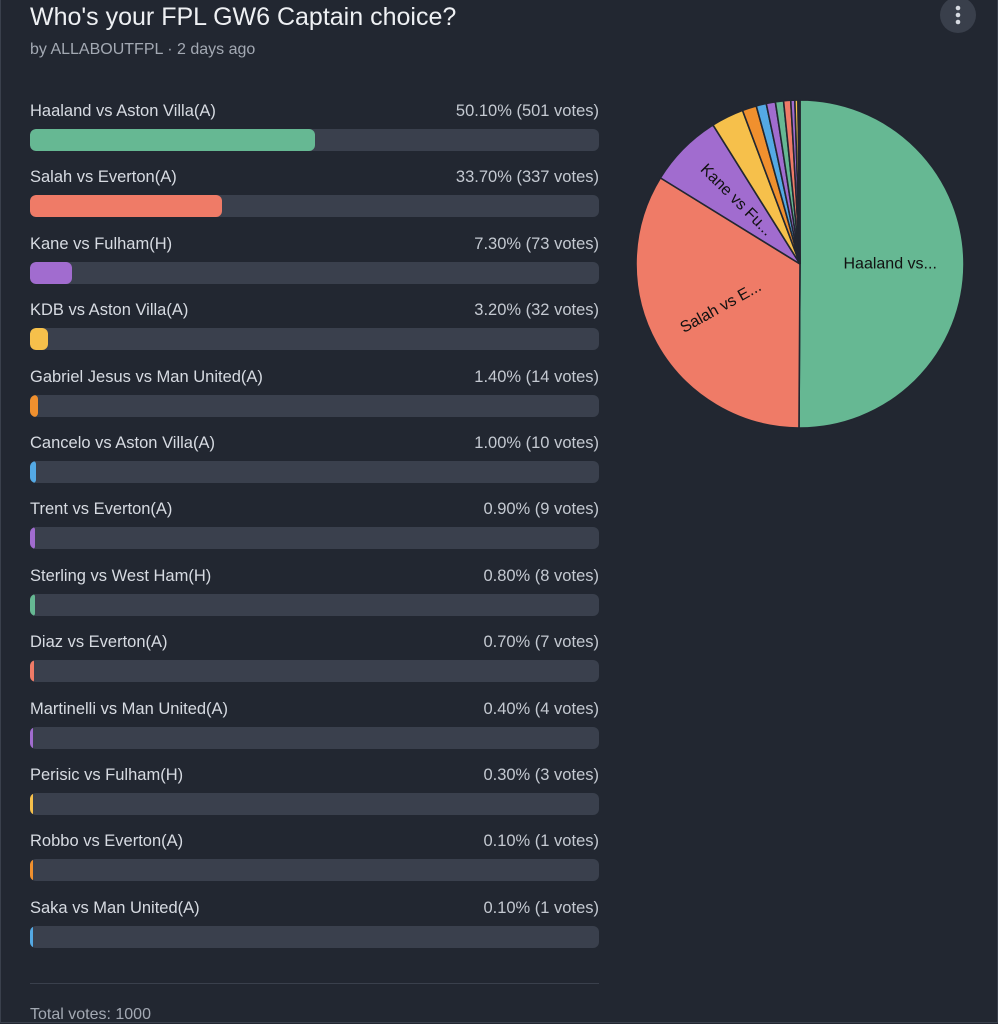 This screenshot has width=998, height=1024. I want to click on option-label: Haaland vs Aston Villa(A), so click(123, 111).